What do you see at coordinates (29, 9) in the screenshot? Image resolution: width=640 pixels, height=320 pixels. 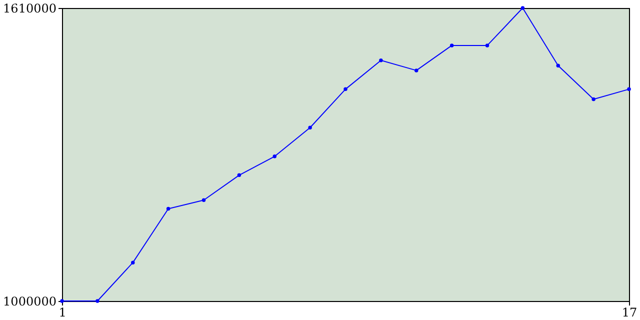 I see `y-tick-label: 1610000` at bounding box center [29, 9].